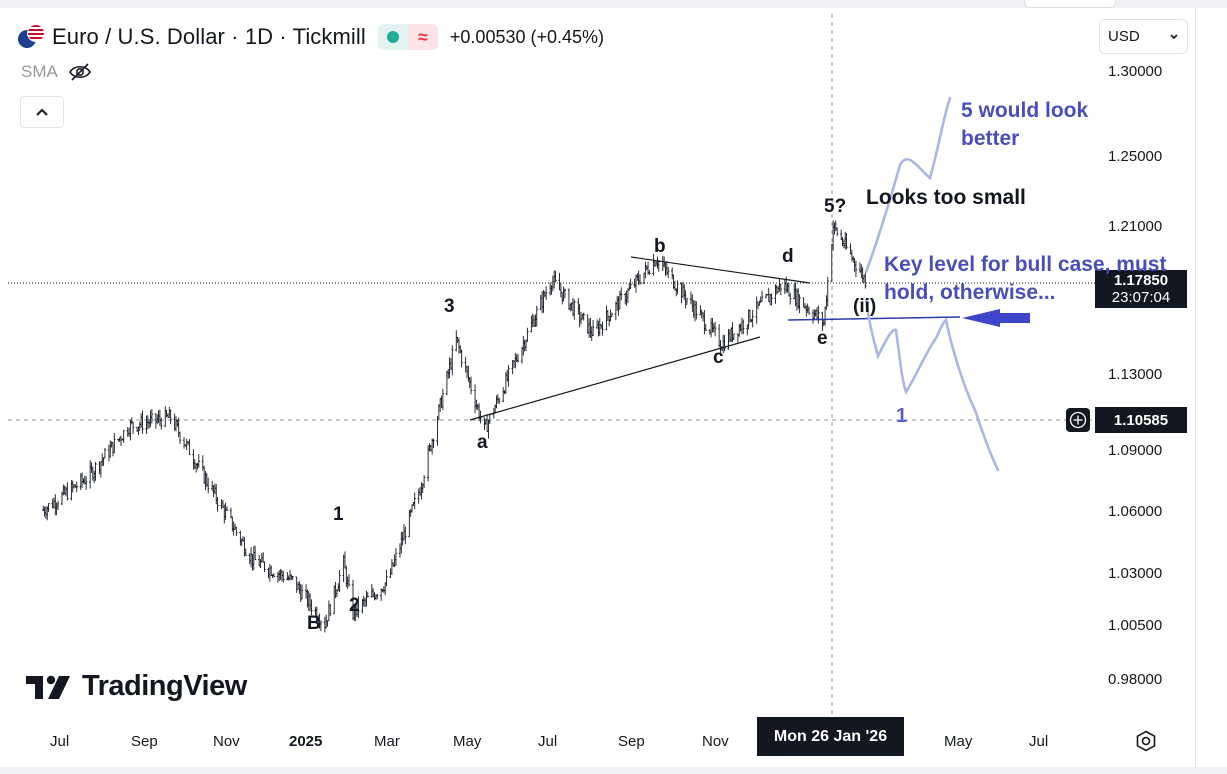 The width and height of the screenshot is (1227, 774). Describe the element at coordinates (865, 306) in the screenshot. I see `wave-label-ii: (ii)` at that location.